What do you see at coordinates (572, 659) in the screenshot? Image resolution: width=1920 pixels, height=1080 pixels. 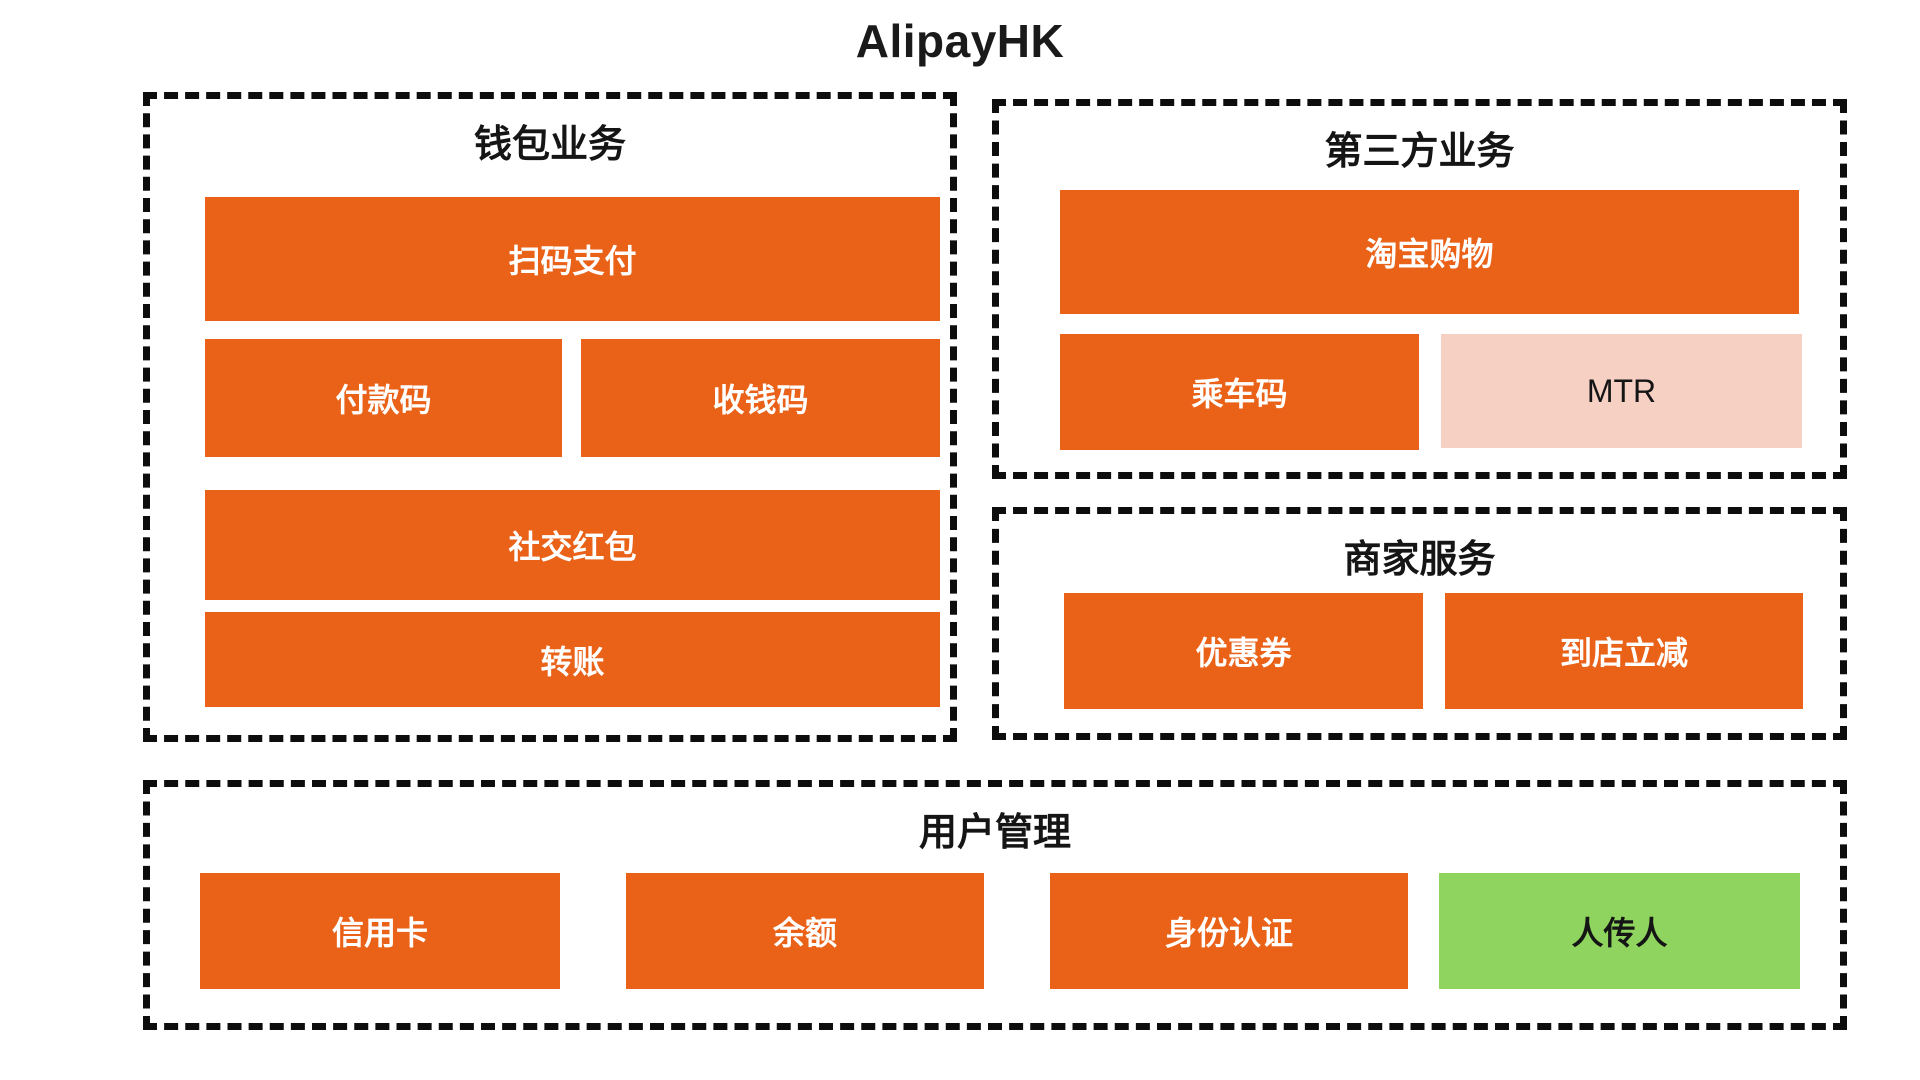 I see `node-transfer: 转账` at bounding box center [572, 659].